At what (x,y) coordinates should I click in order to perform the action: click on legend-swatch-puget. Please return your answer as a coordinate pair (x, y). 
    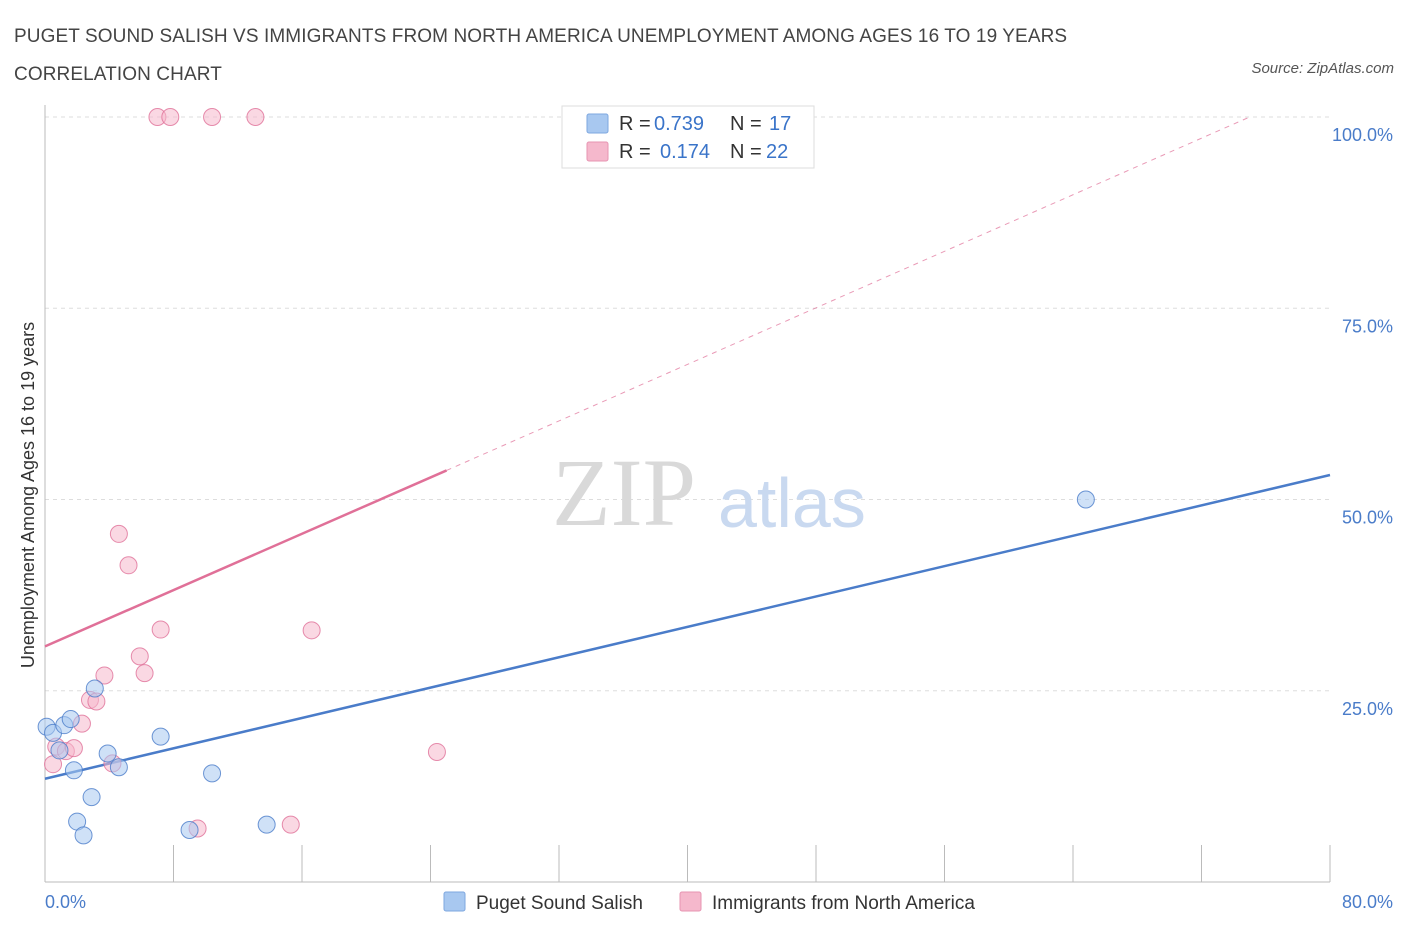
    Looking at the image, I should click on (454, 901).